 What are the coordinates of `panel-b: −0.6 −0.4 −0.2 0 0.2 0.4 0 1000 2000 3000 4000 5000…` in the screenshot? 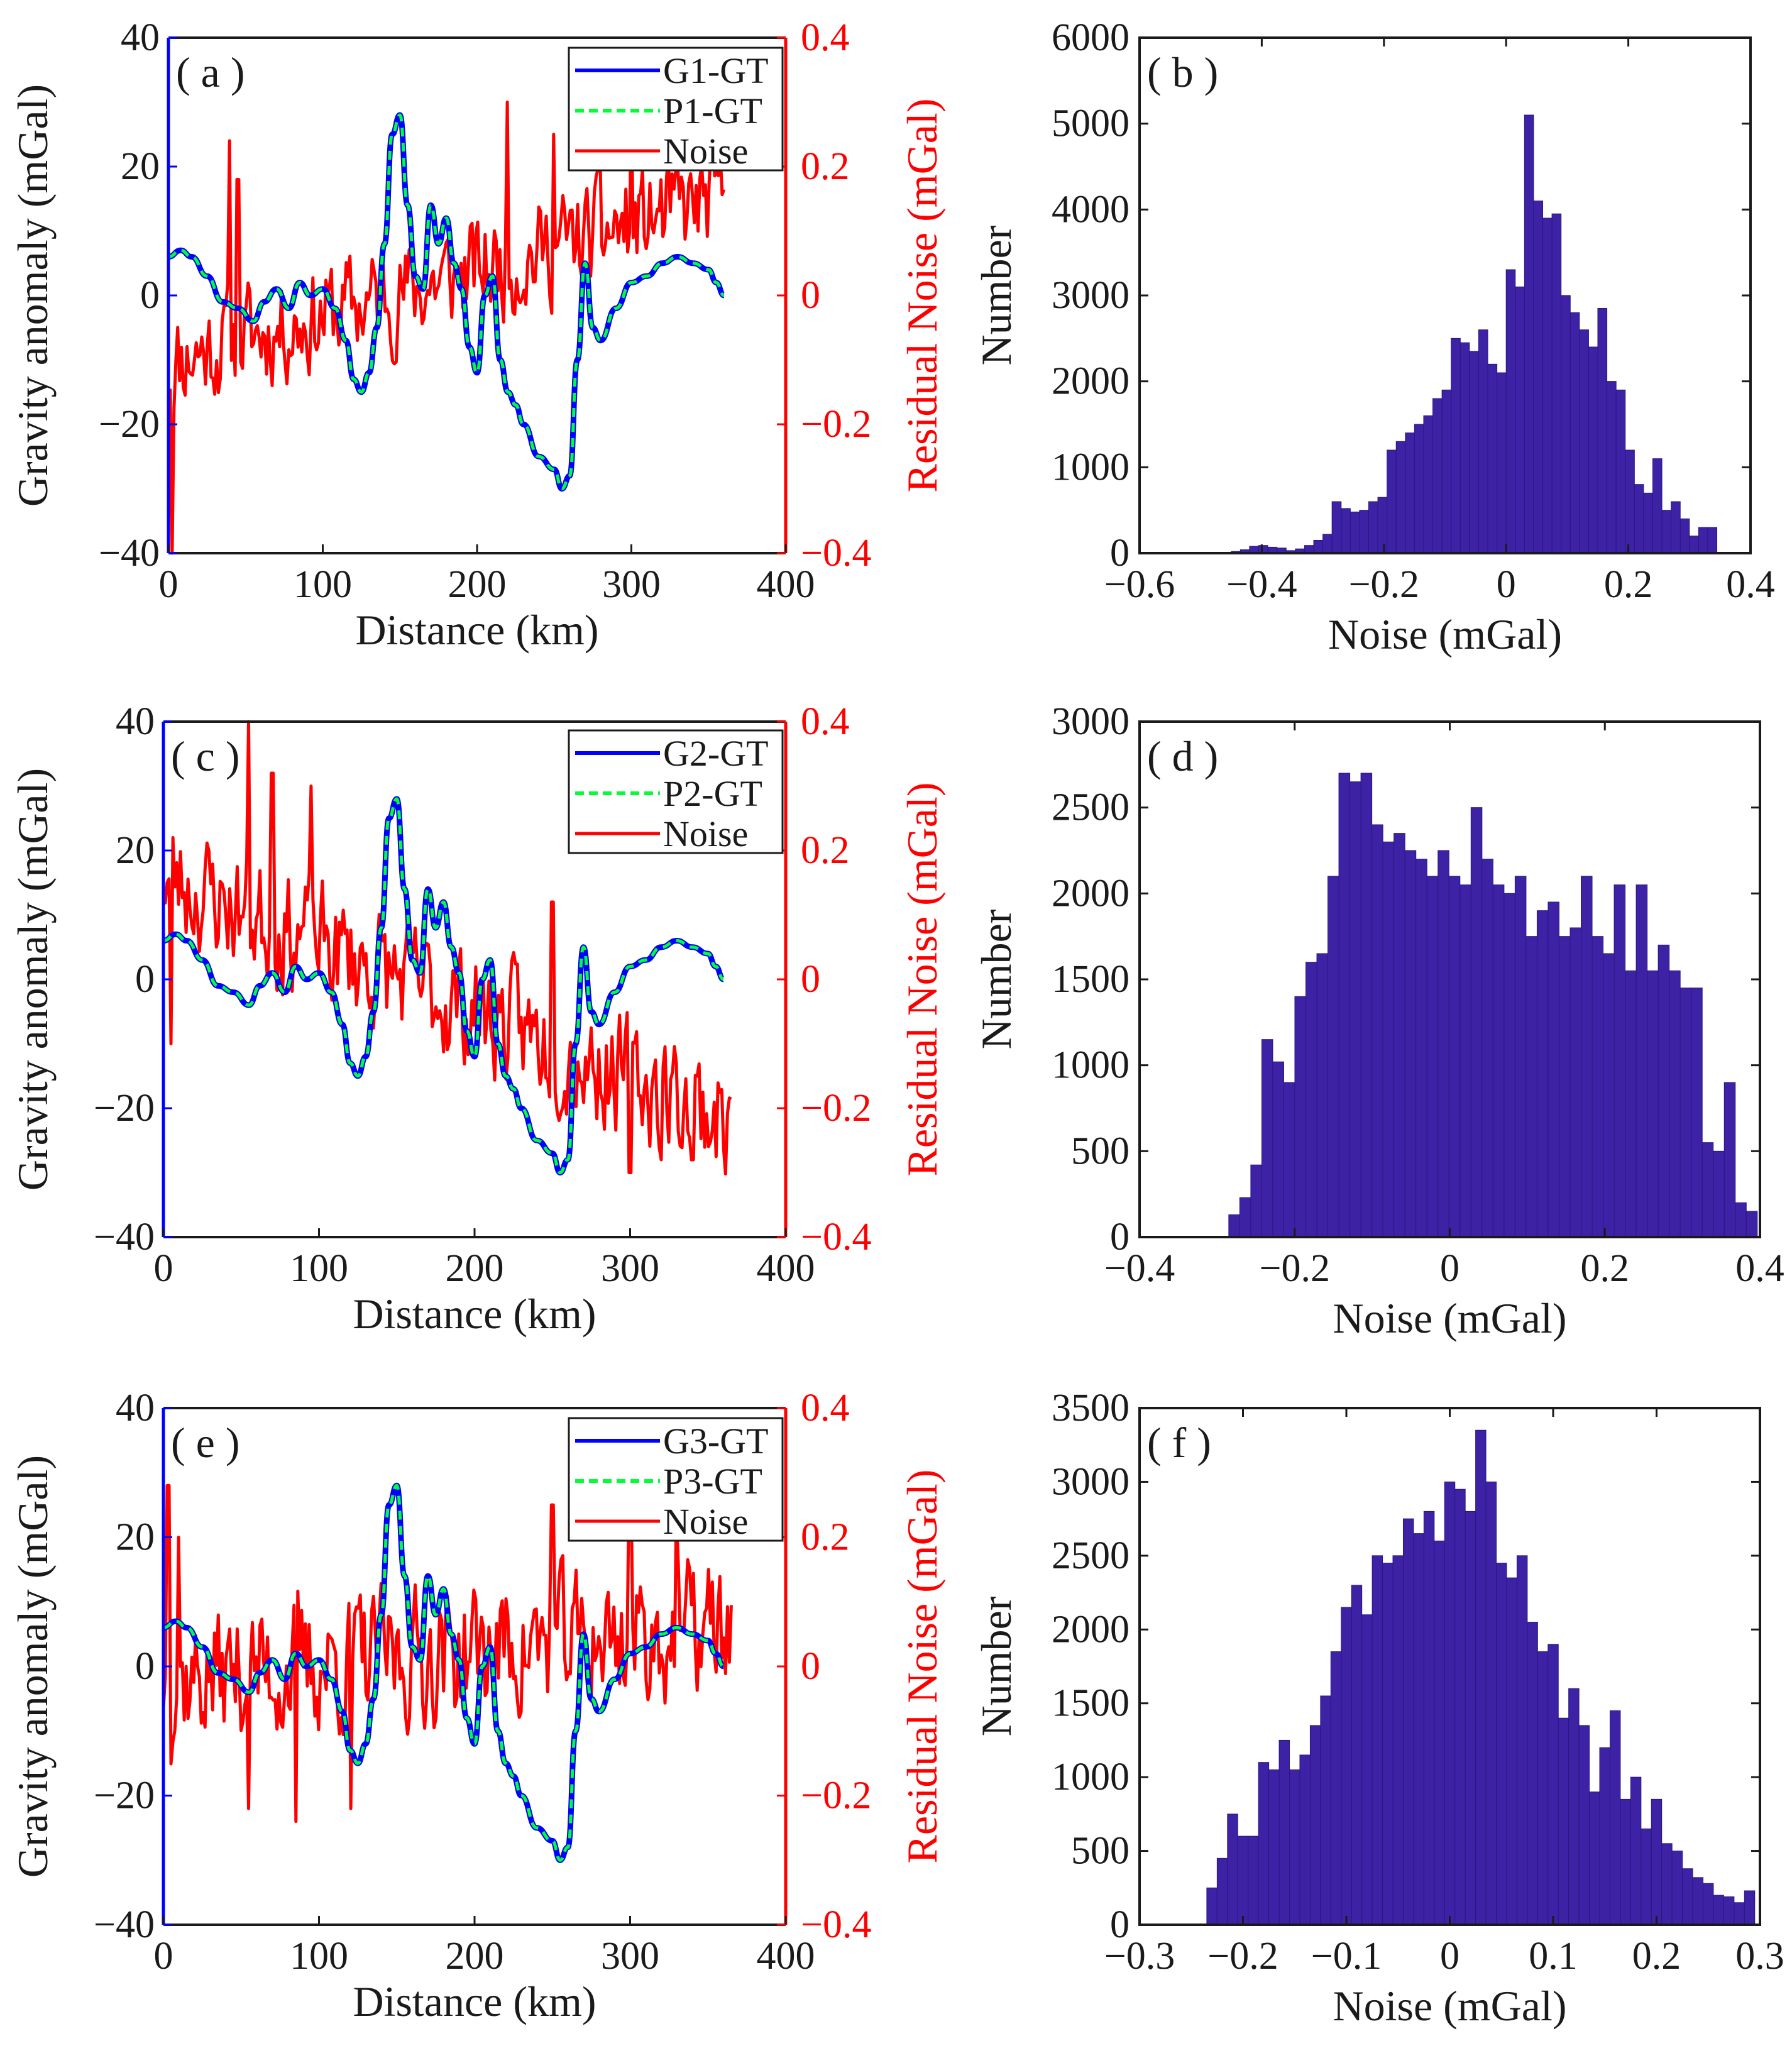 It's located at (1373, 337).